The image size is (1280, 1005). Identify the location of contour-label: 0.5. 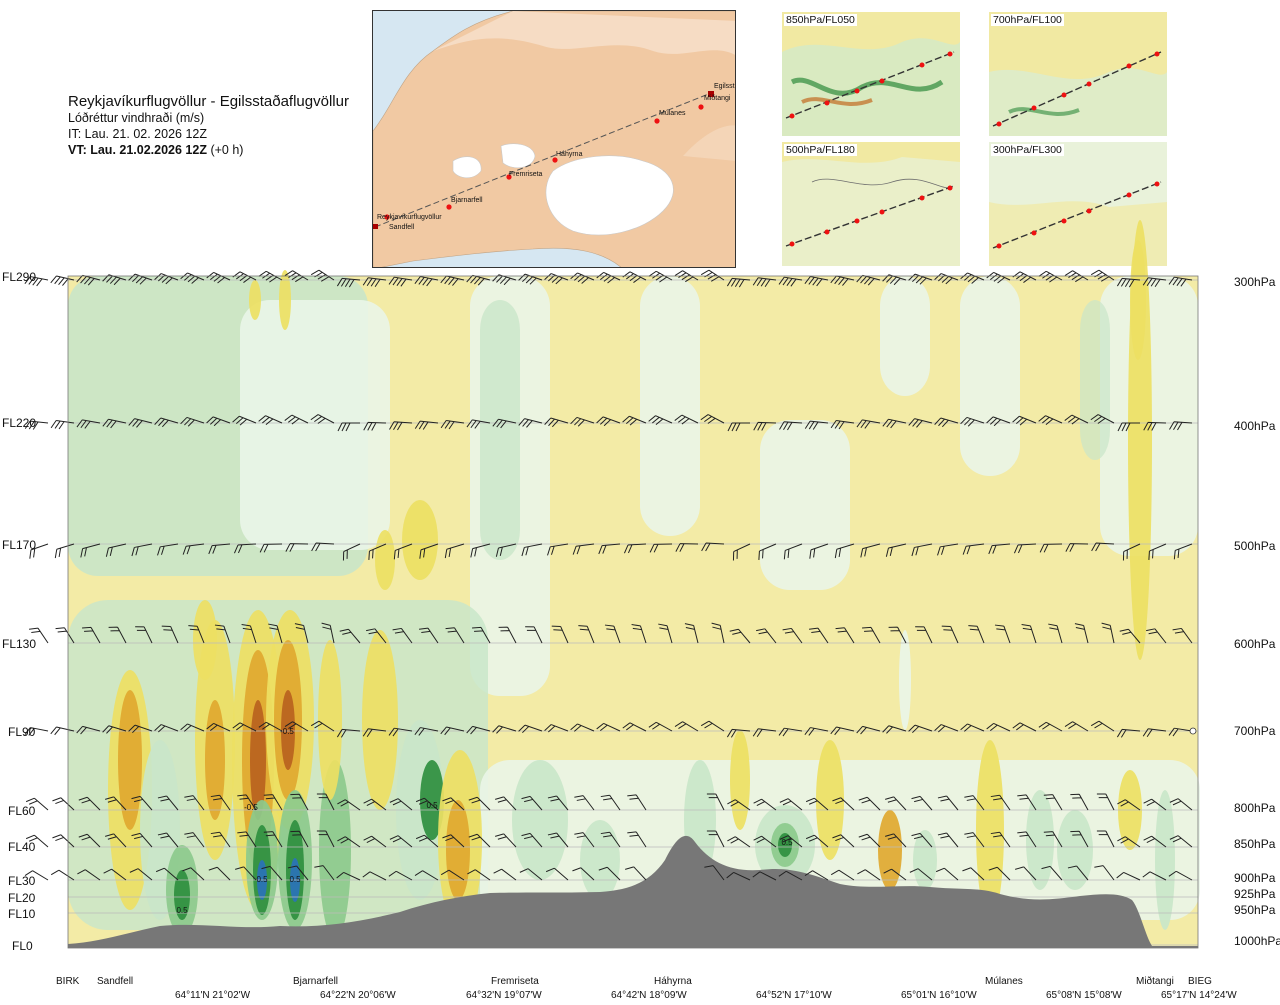
(787, 842).